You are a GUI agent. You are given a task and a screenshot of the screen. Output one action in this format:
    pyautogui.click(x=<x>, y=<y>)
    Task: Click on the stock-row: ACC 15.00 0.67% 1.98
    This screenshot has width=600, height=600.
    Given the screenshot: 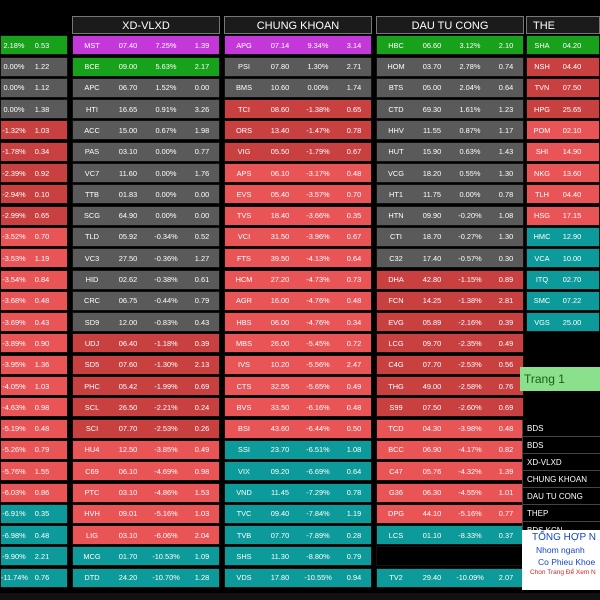 What is the action you would take?
    pyautogui.click(x=146, y=130)
    